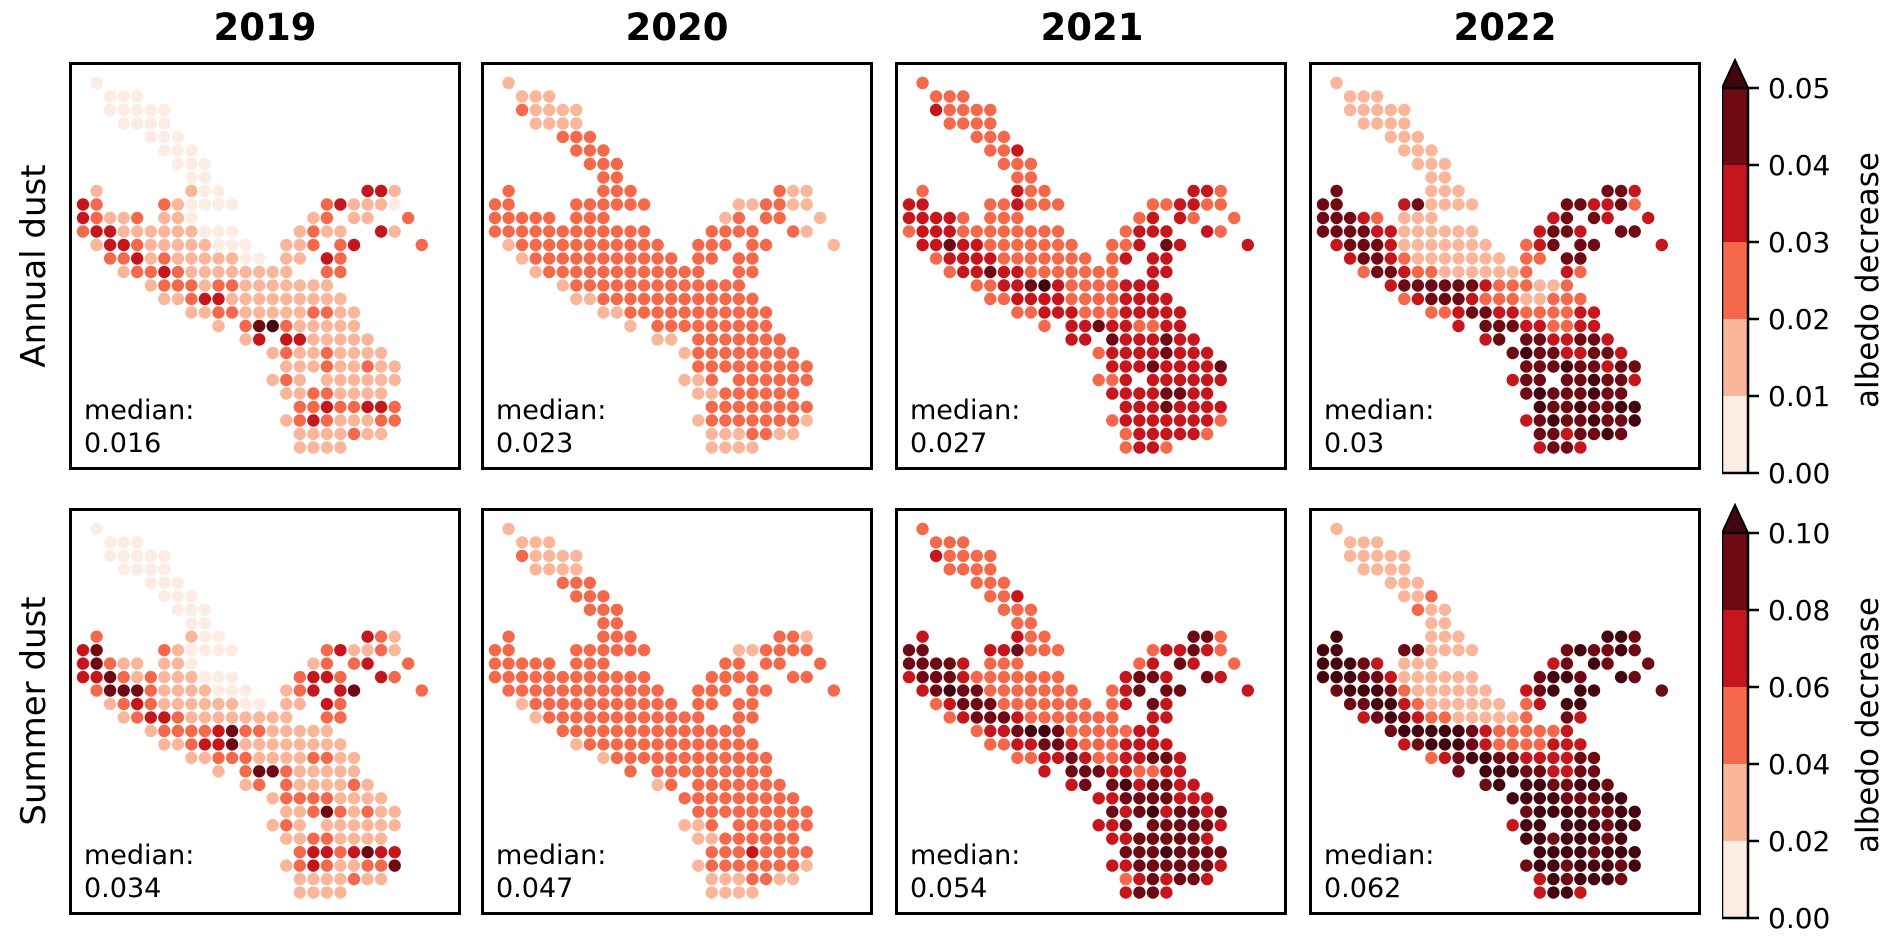  What do you see at coordinates (1799, 918) in the screenshot?
I see `colorbar-tick-label: 0.00` at bounding box center [1799, 918].